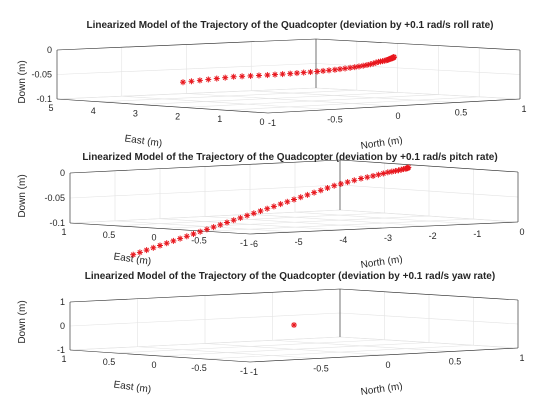  Describe the element at coordinates (62, 302) in the screenshot. I see `z-tick-label: 1` at that location.